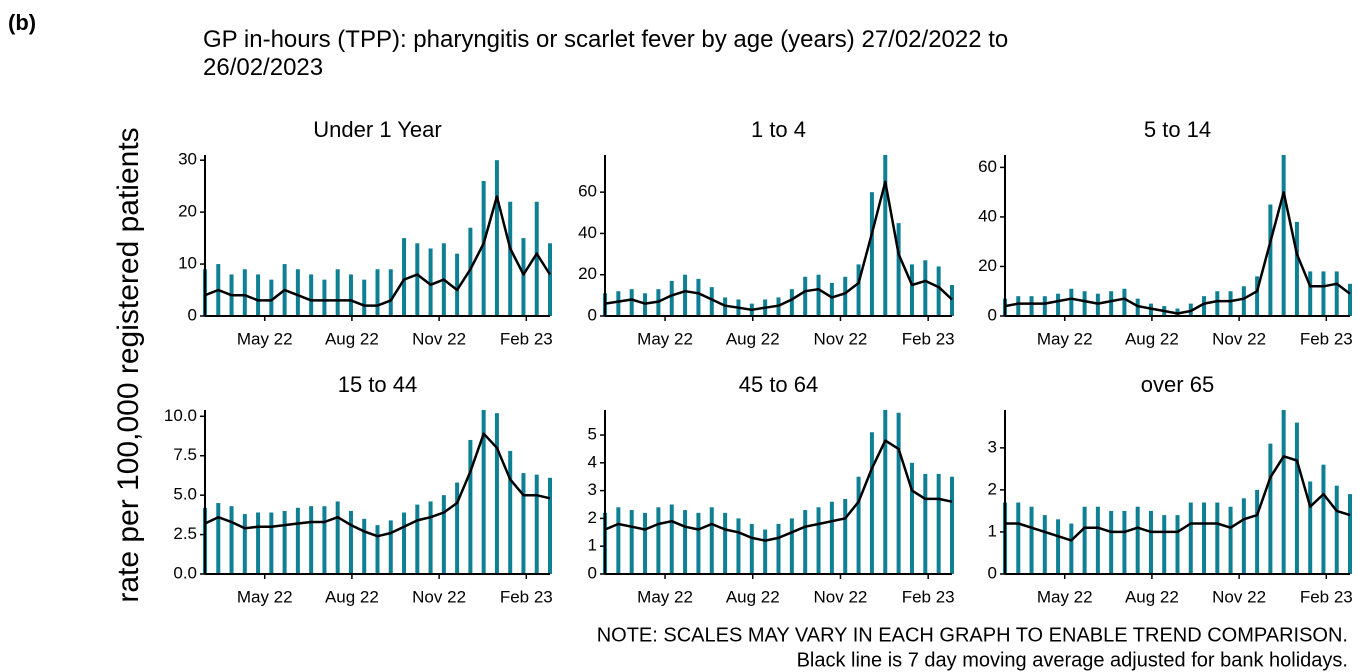  What do you see at coordinates (180, 415) in the screenshot?
I see `y-tick-label: 10.0` at bounding box center [180, 415].